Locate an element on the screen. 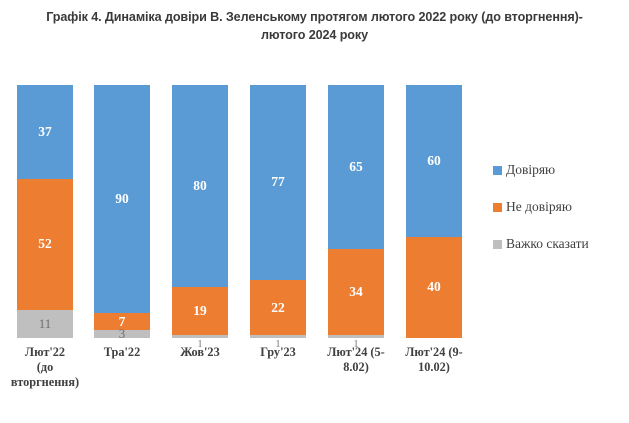  category-label-line: 8.02) is located at coordinates (356, 367).